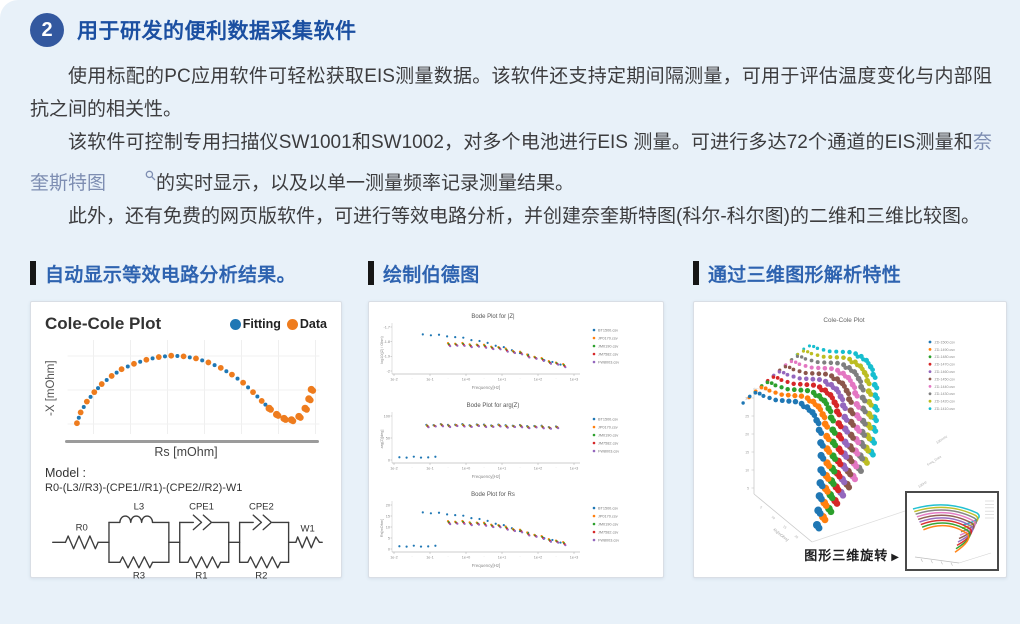 This screenshot has height=624, width=1020. What do you see at coordinates (131, 175) in the screenshot?
I see `search-icon` at bounding box center [131, 175].